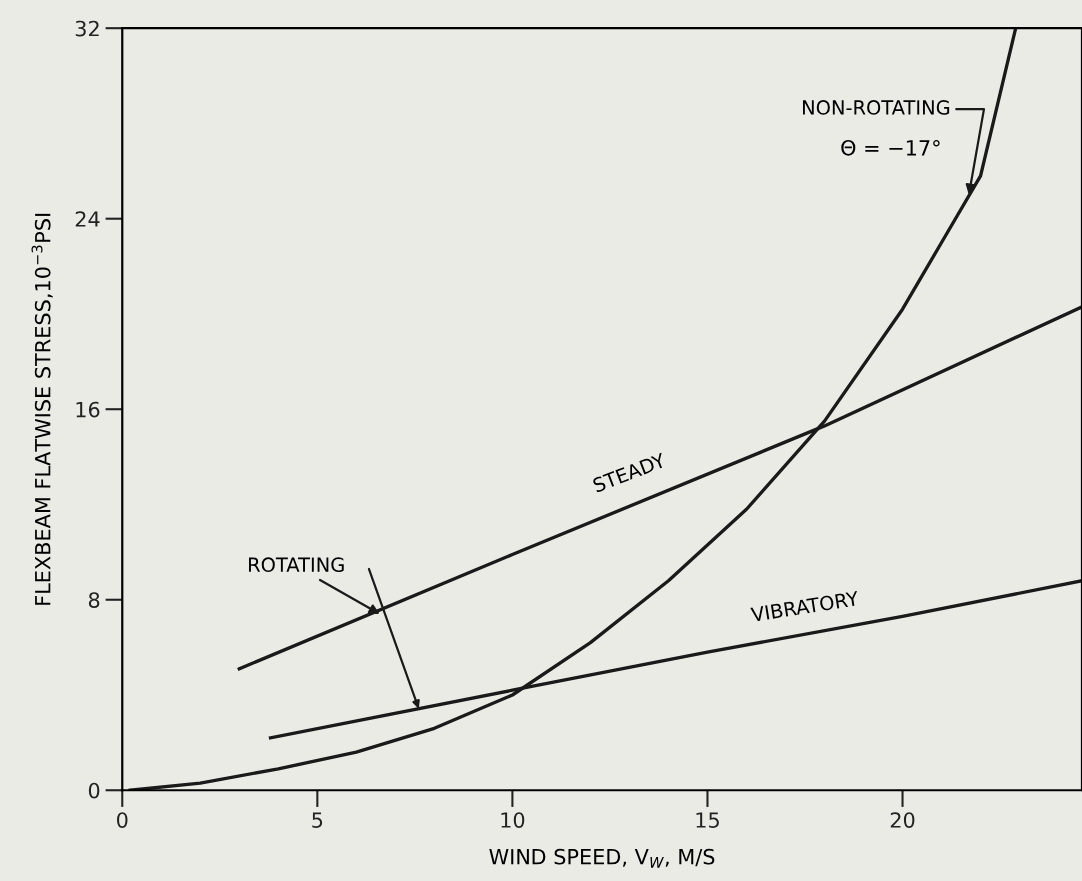 The image size is (1082, 881). I want to click on y-tick-label: 0, so click(94, 790).